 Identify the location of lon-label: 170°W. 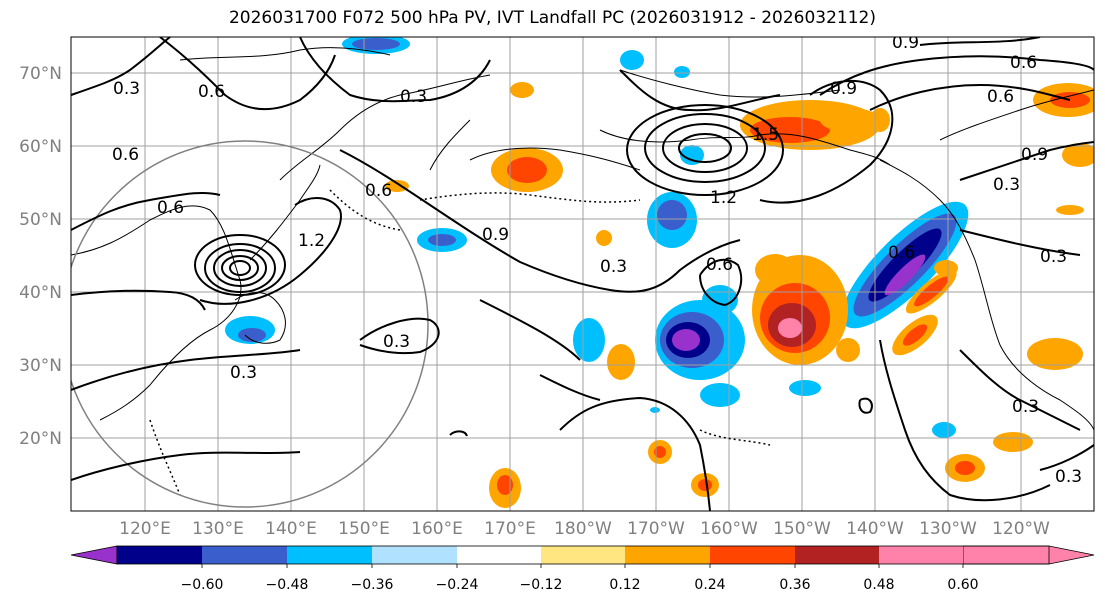
(656, 529).